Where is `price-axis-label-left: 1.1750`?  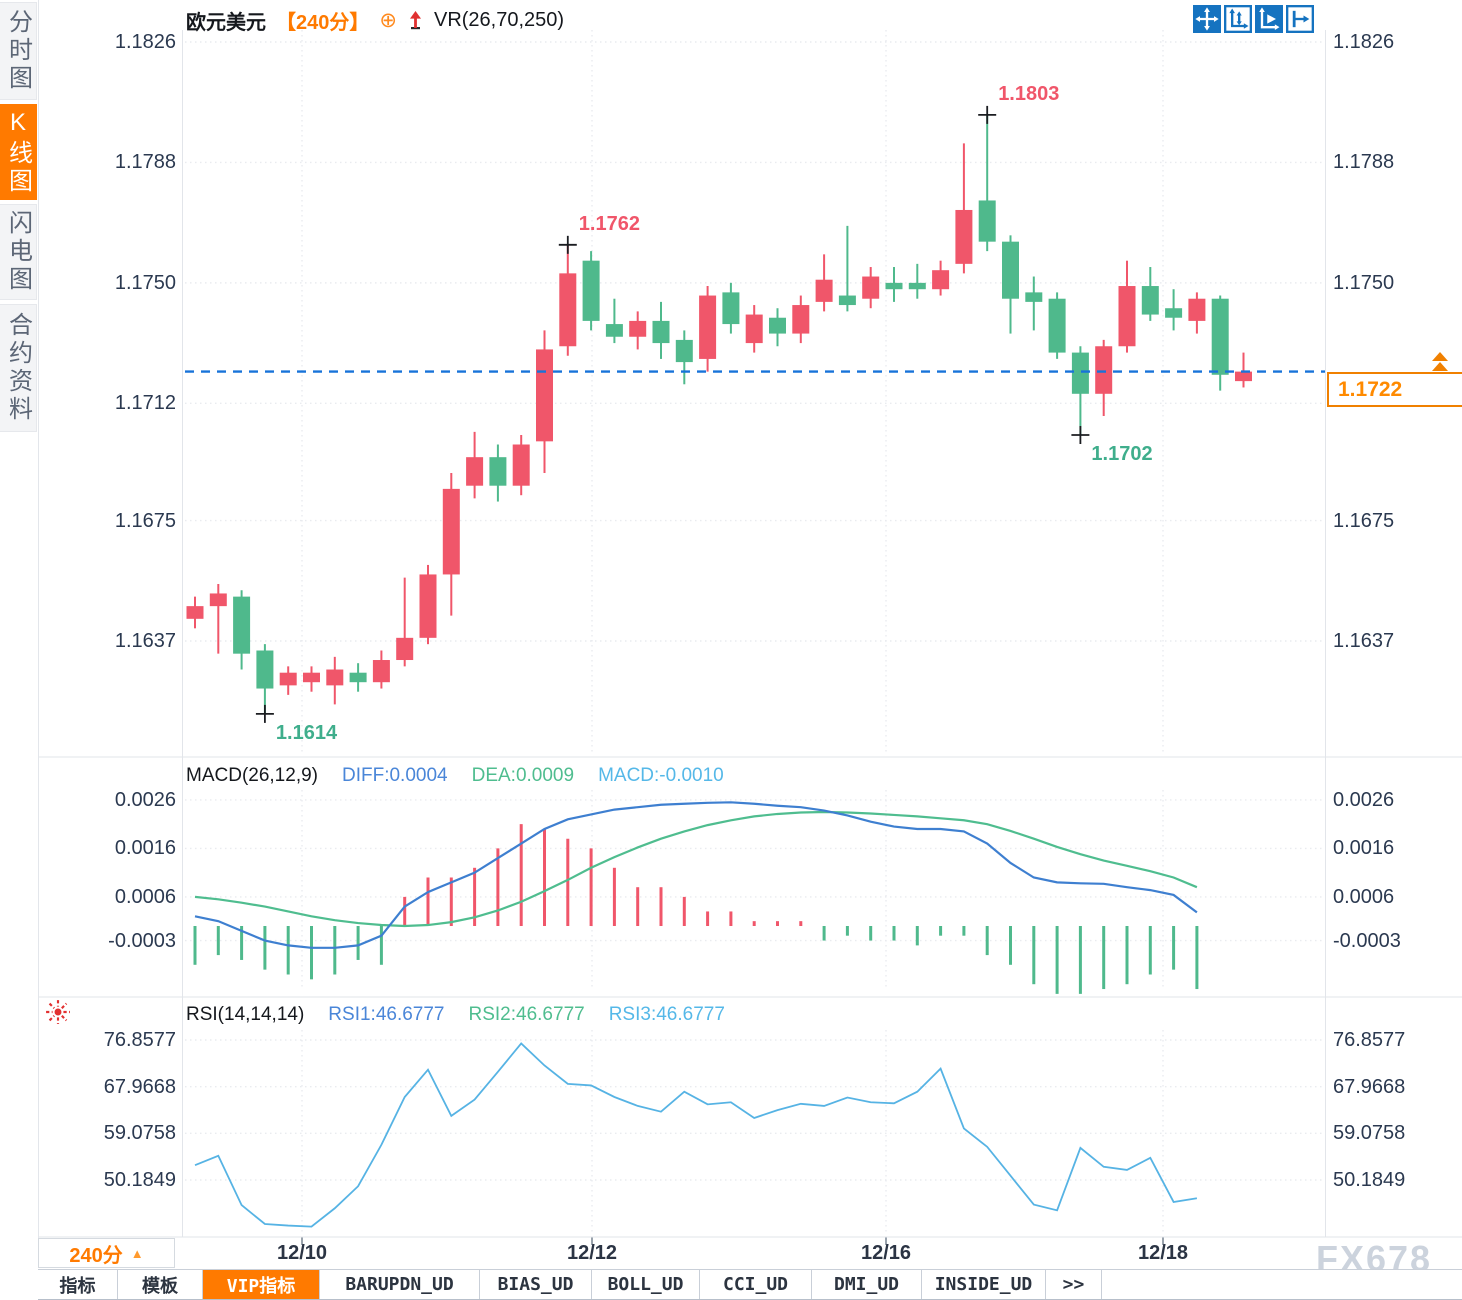 price-axis-label-left: 1.1750 is located at coordinates (145, 282).